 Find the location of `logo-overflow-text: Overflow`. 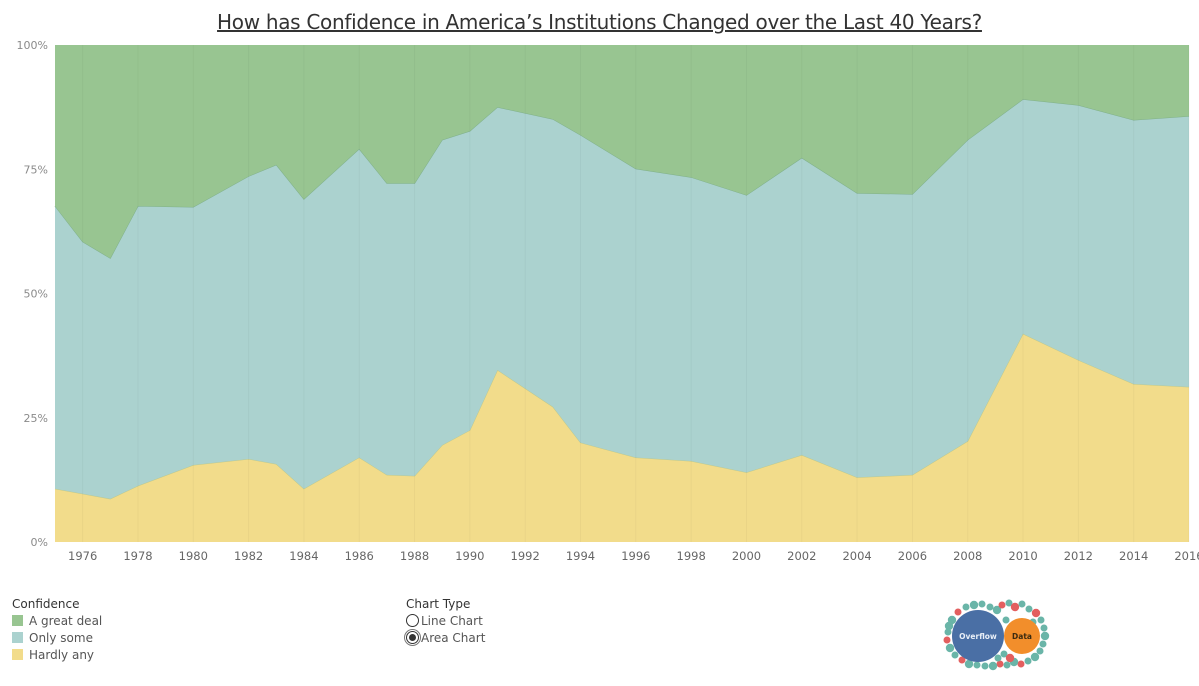

logo-overflow-text: Overflow is located at coordinates (978, 636).